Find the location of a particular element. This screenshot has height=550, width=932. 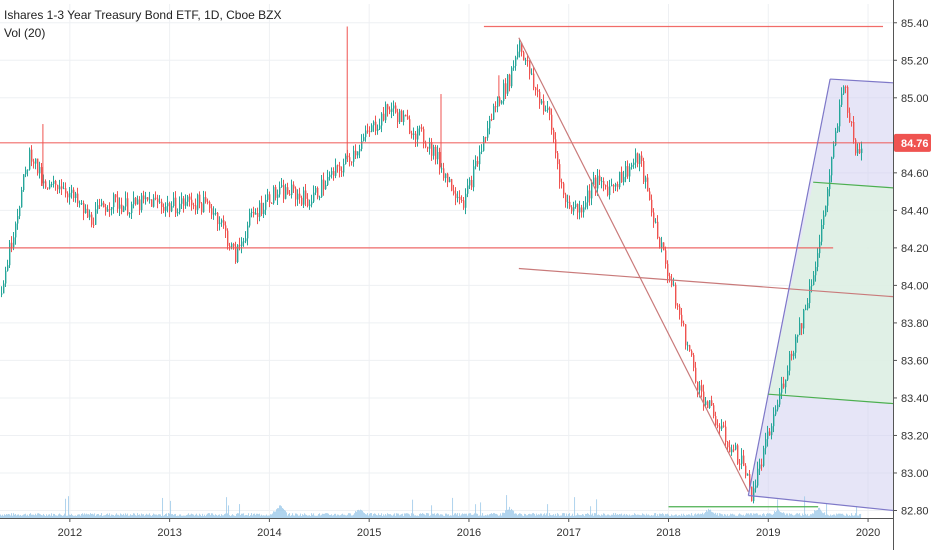

pitchfork-green-line is located at coordinates (853, 185).